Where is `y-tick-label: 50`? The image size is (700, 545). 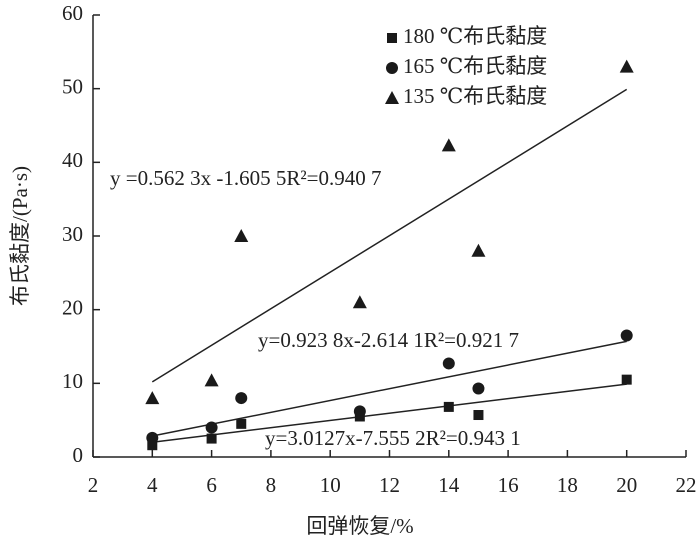
y-tick-label: 50 is located at coordinates (72, 86).